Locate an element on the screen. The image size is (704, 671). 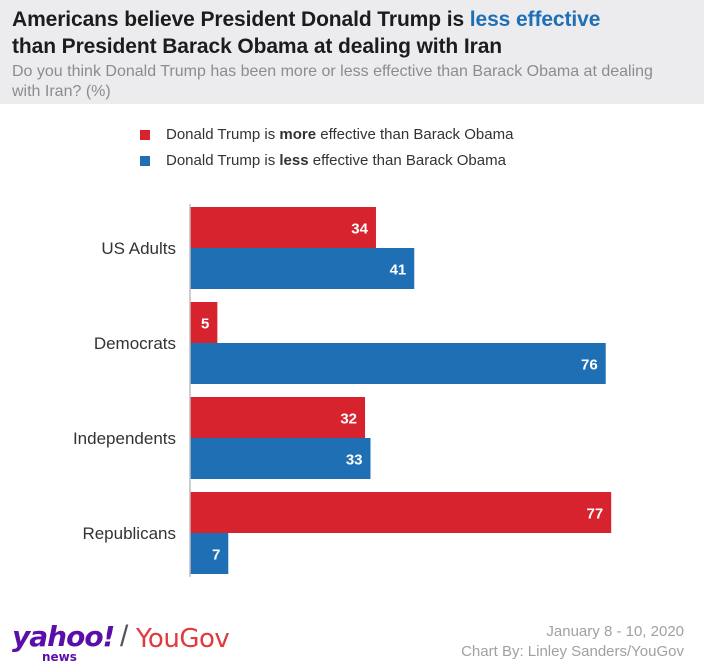
bar-republicans-less is located at coordinates (209, 553).